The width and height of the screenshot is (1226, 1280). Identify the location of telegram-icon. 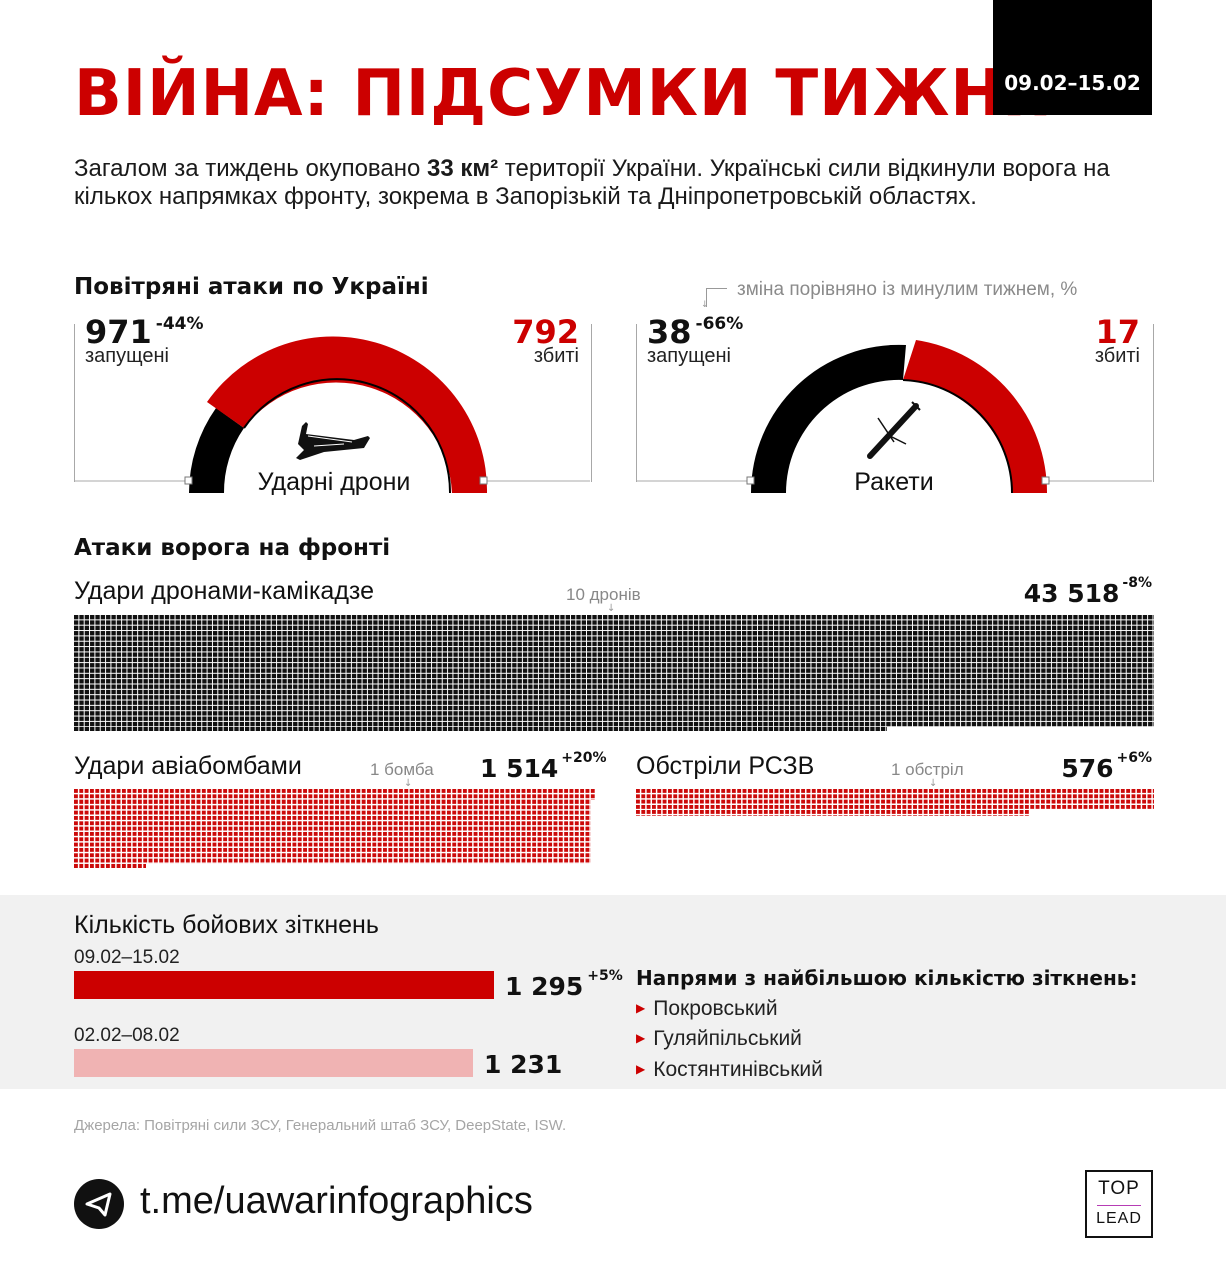
(99, 1204).